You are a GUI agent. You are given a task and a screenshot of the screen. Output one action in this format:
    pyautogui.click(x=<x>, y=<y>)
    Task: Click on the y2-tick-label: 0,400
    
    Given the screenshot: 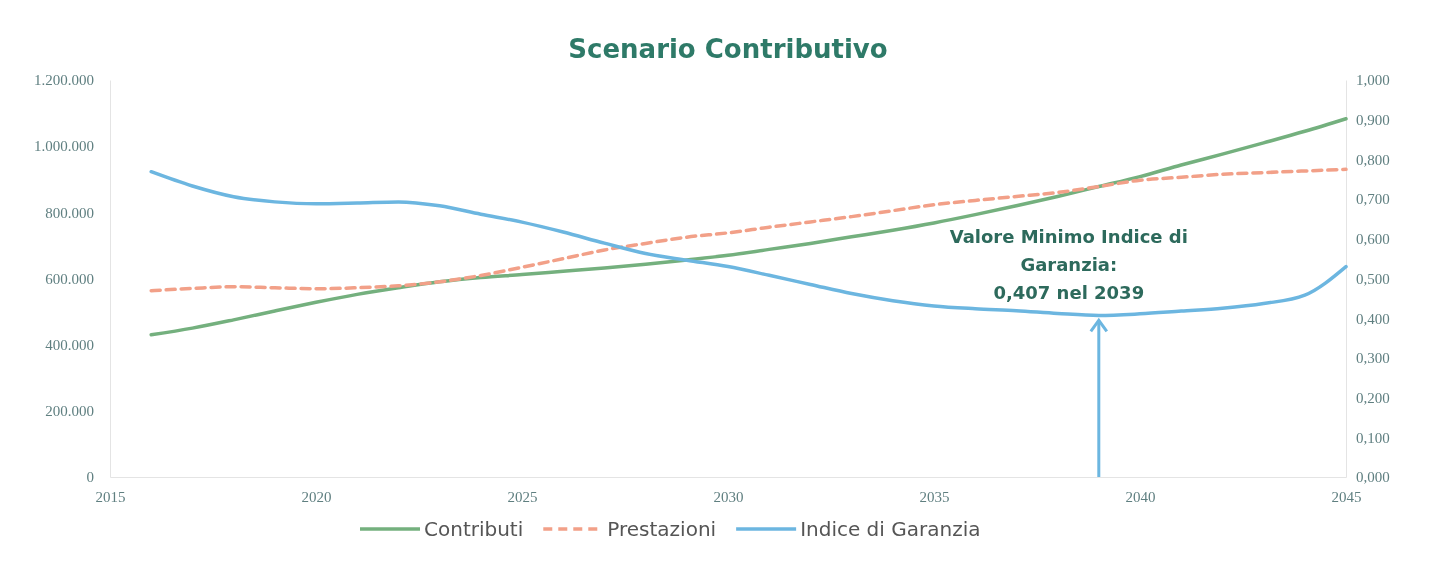 What is the action you would take?
    pyautogui.click(x=1373, y=318)
    